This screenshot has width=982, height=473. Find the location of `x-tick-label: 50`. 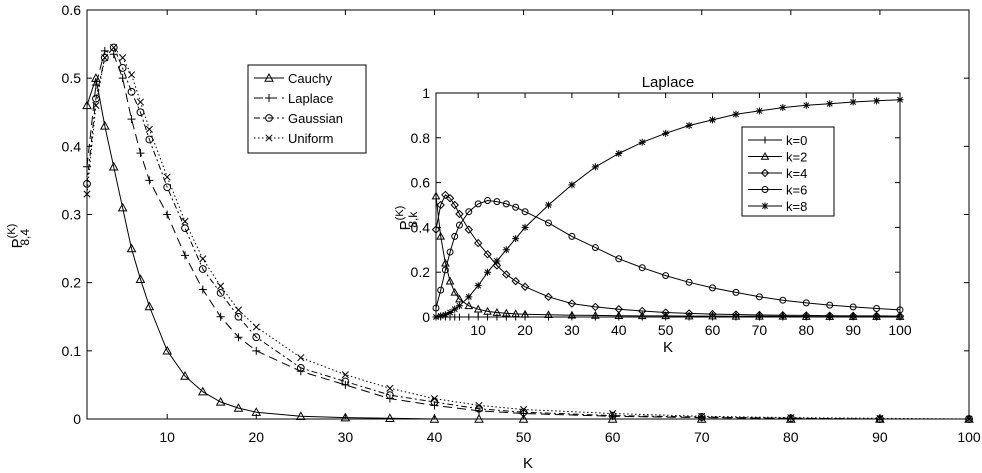

x-tick-label: 50 is located at coordinates (666, 330).